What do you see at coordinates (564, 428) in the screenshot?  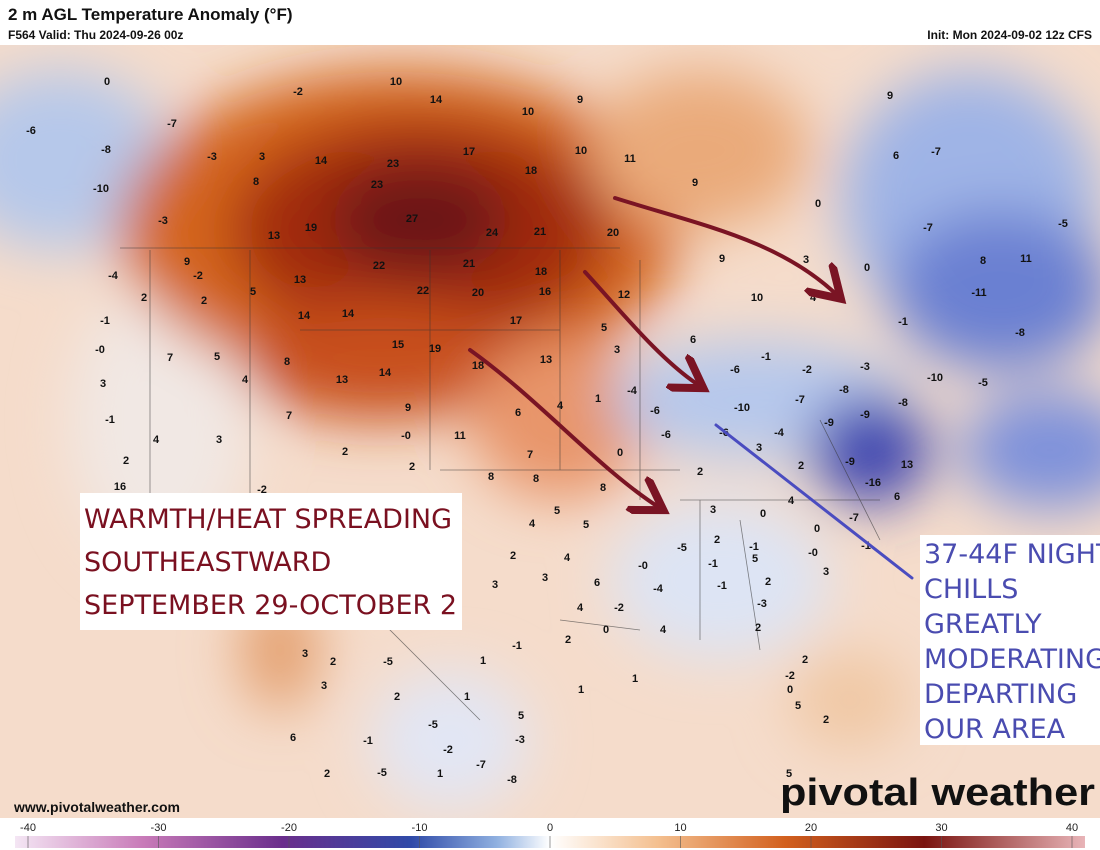 I see `warm-arrow` at bounding box center [564, 428].